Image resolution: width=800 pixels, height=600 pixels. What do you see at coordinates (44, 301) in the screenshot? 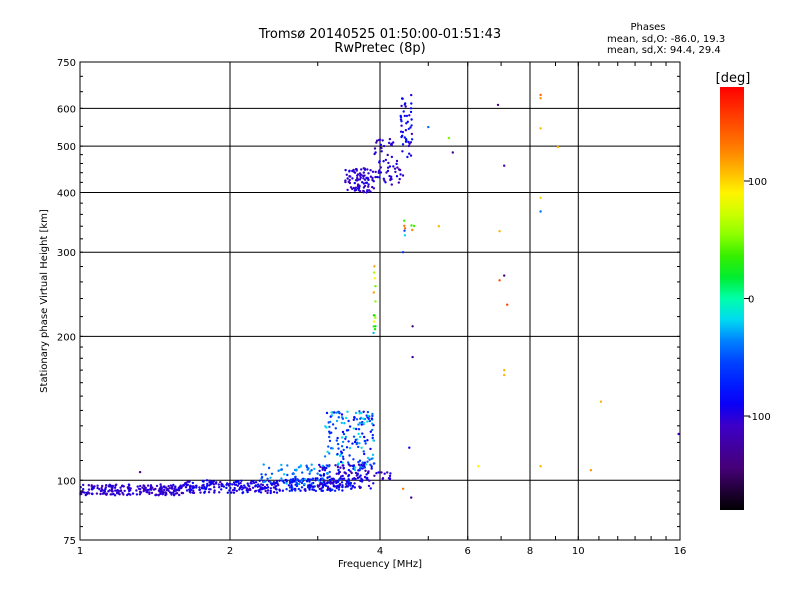
I see `y-axis-label: Stationary phase Virtual Height [km]` at bounding box center [44, 301].